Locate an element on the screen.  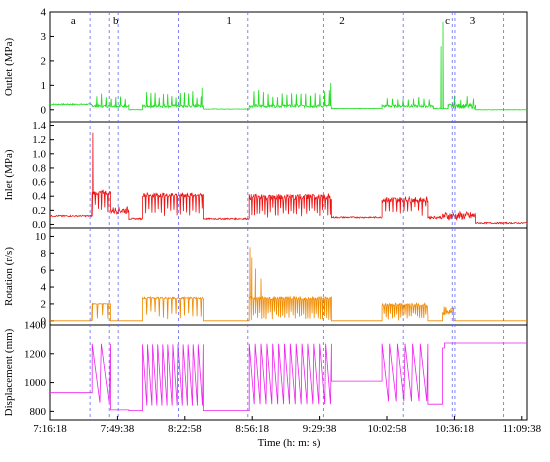
y-tick-label: 8 is located at coordinates (44, 254).